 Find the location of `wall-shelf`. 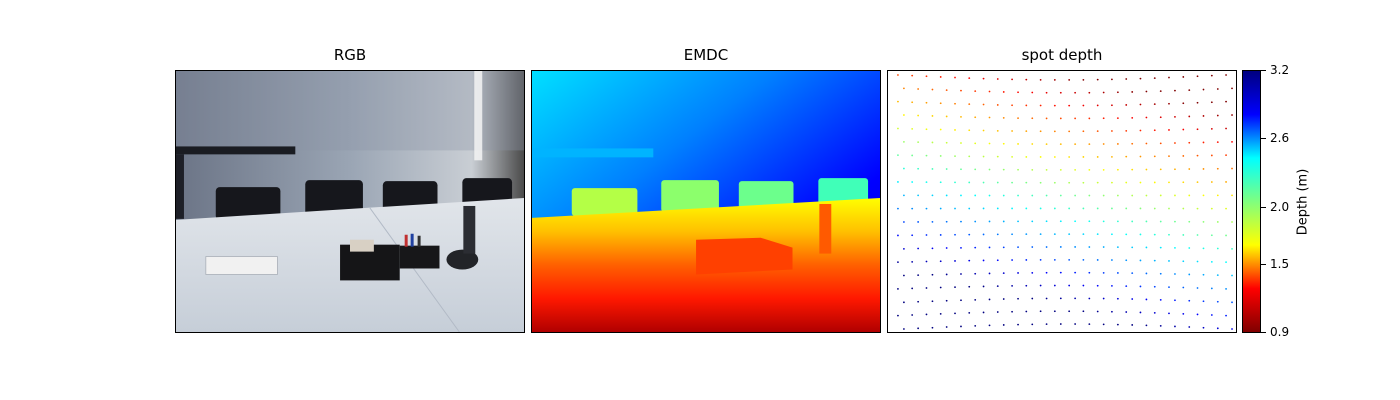

wall-shelf is located at coordinates (236, 150).